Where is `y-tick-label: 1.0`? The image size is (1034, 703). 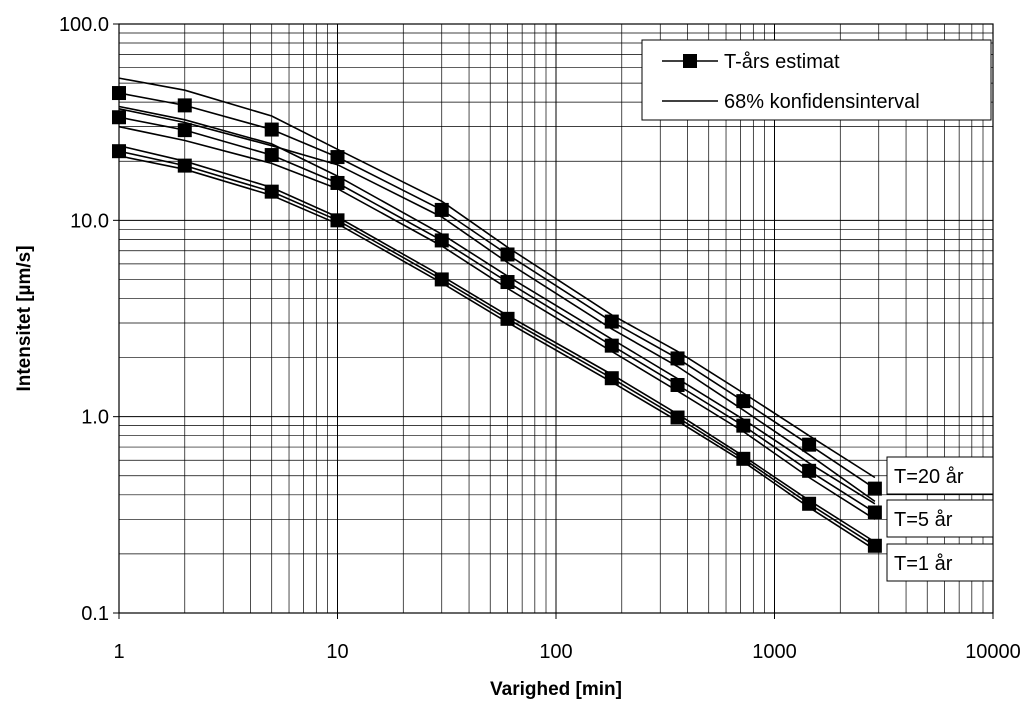
y-tick-label: 1.0 is located at coordinates (95, 418).